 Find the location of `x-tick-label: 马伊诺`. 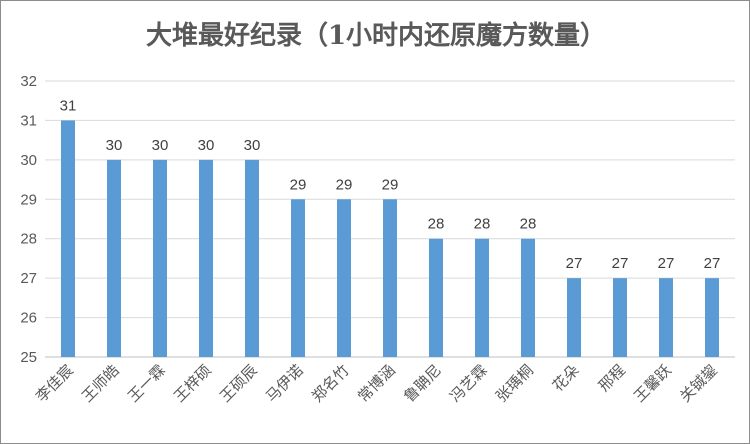

x-tick-label: 马伊诺 is located at coordinates (284, 383).